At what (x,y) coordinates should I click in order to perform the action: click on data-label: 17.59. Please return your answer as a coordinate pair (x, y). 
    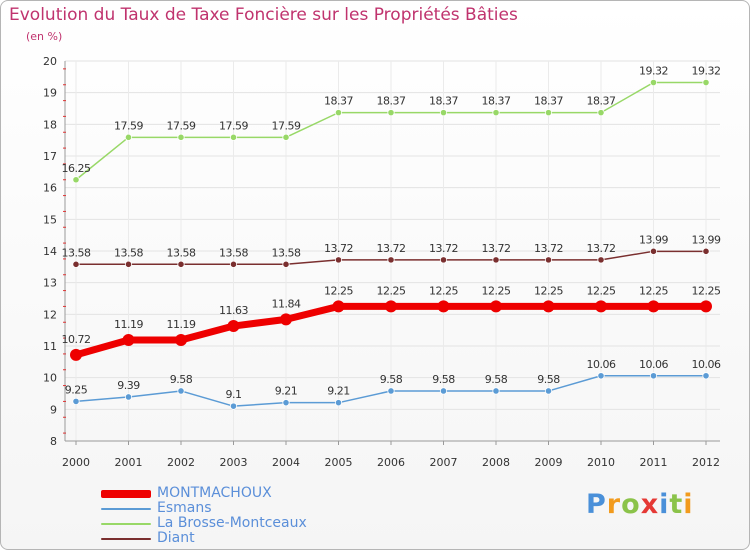
    Looking at the image, I should click on (233, 125).